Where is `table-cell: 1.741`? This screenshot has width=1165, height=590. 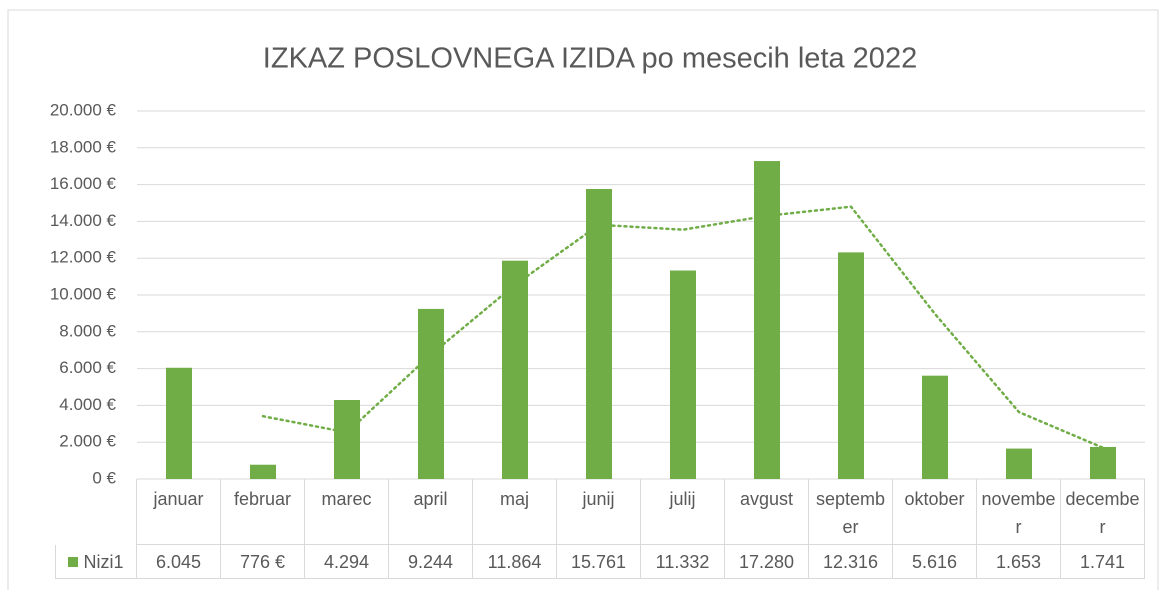
table-cell: 1.741 is located at coordinates (1103, 562).